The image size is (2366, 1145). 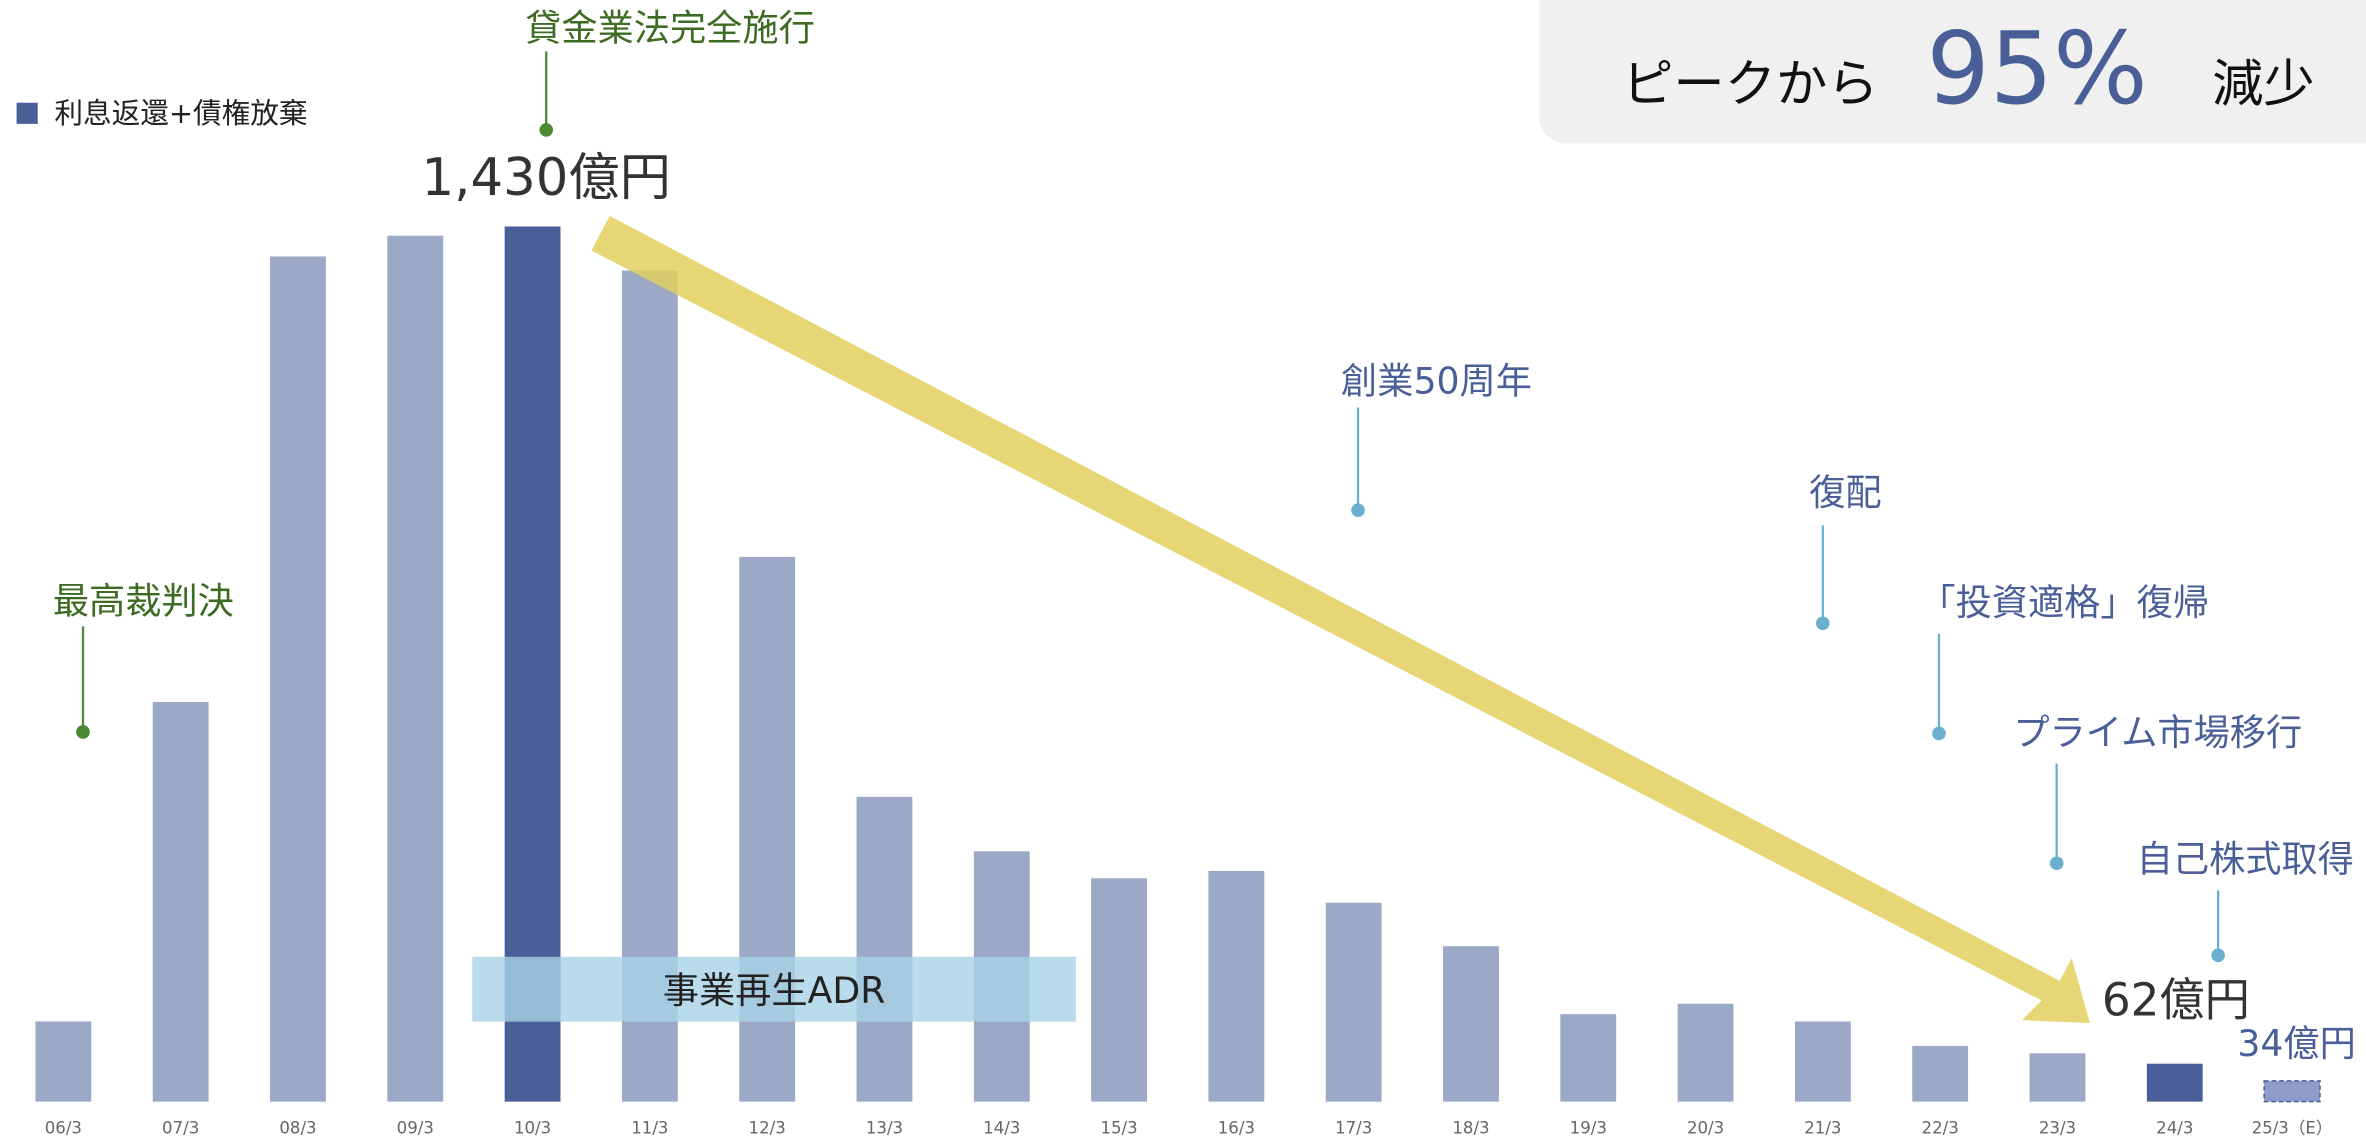 I want to click on callout-box, so click(x=1952, y=72).